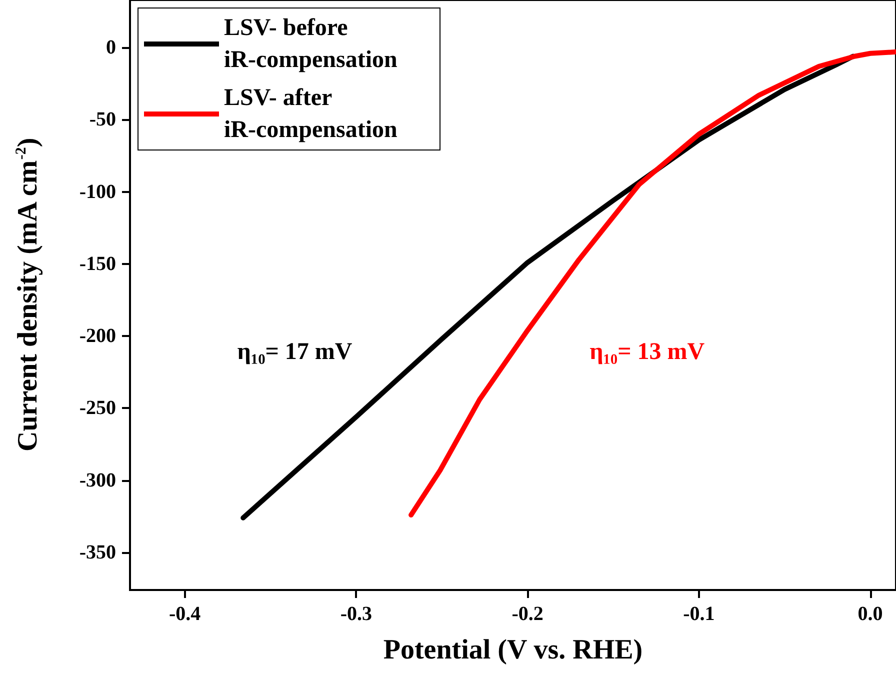  I want to click on annotation: η₁₀= 13 mV, so click(648, 352).